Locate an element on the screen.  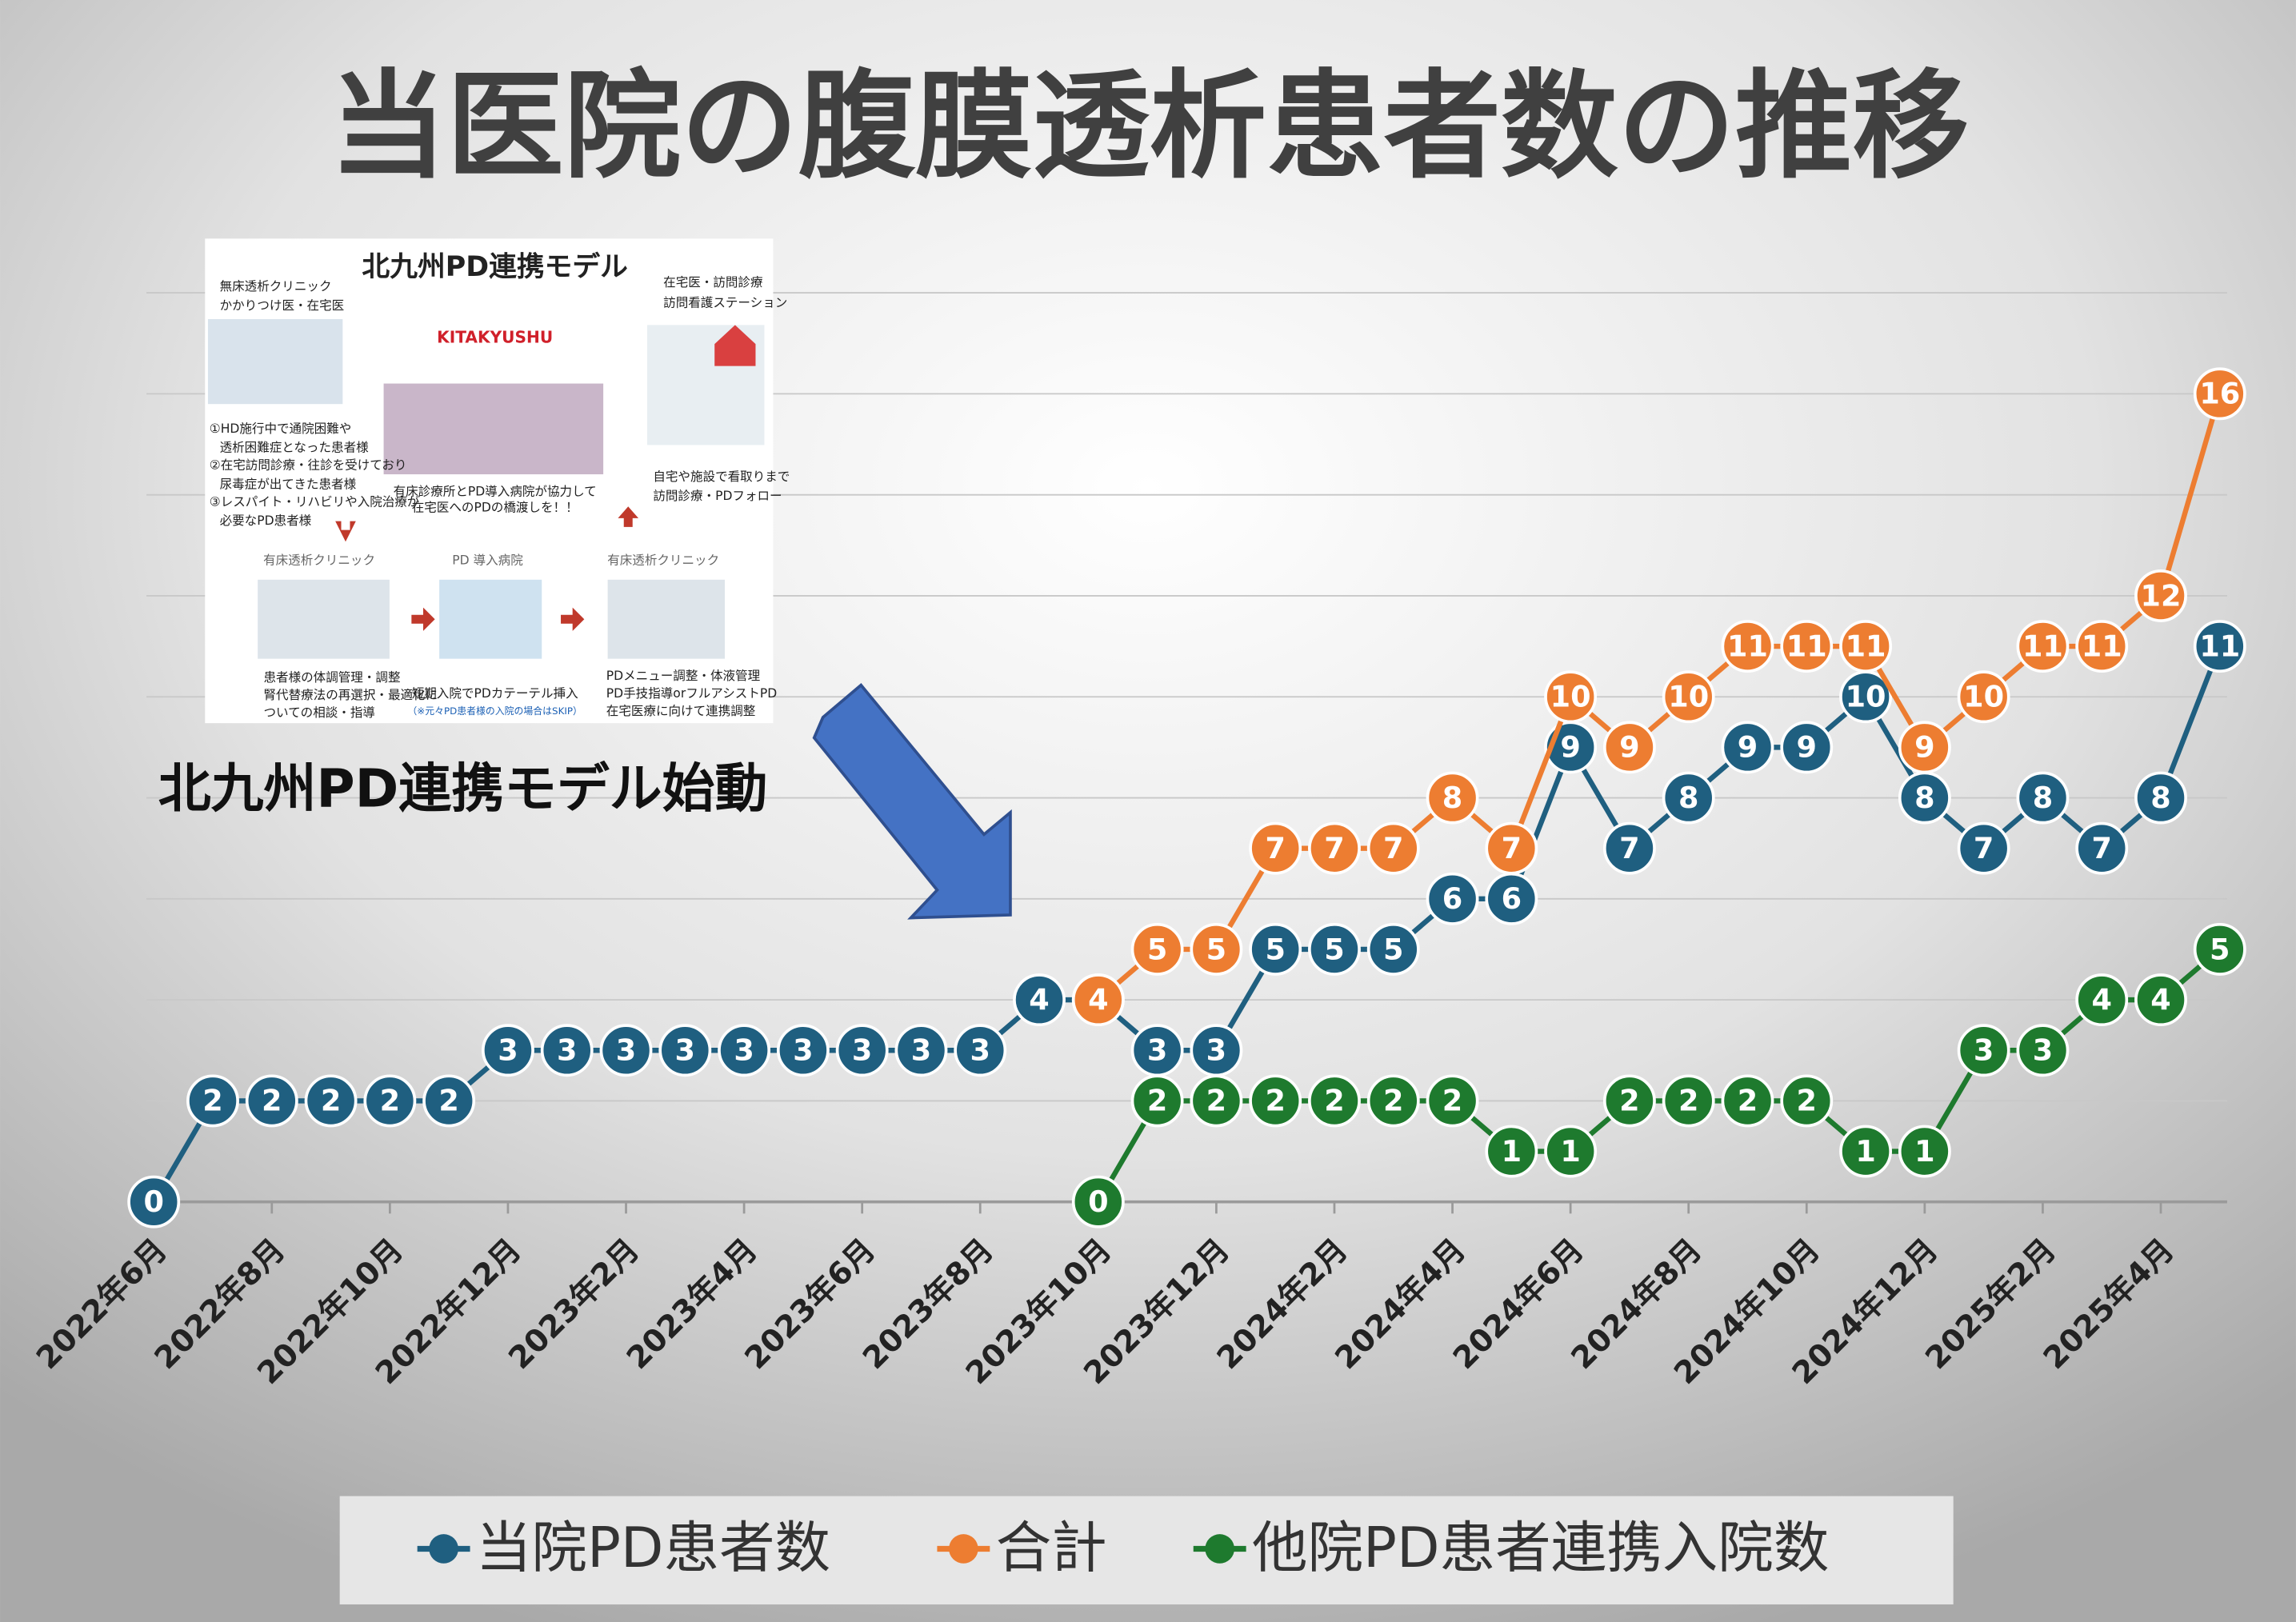
label: ついての相談・指導 is located at coordinates (318, 712).